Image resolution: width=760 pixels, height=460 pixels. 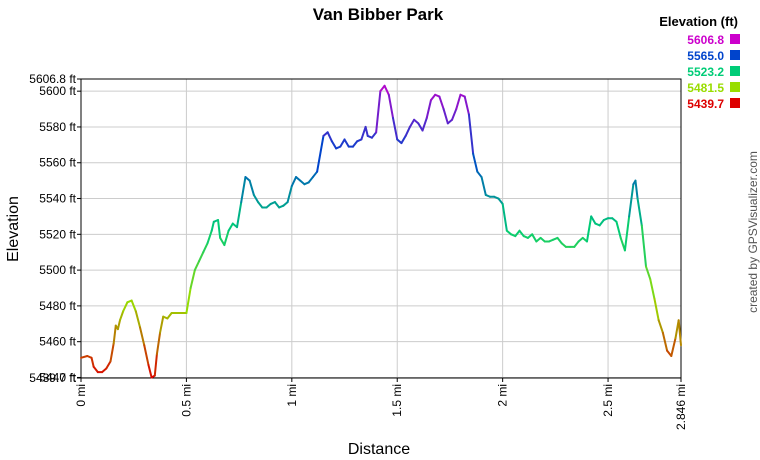 I want to click on y-tick-label: 5520 ft, so click(x=57, y=234).